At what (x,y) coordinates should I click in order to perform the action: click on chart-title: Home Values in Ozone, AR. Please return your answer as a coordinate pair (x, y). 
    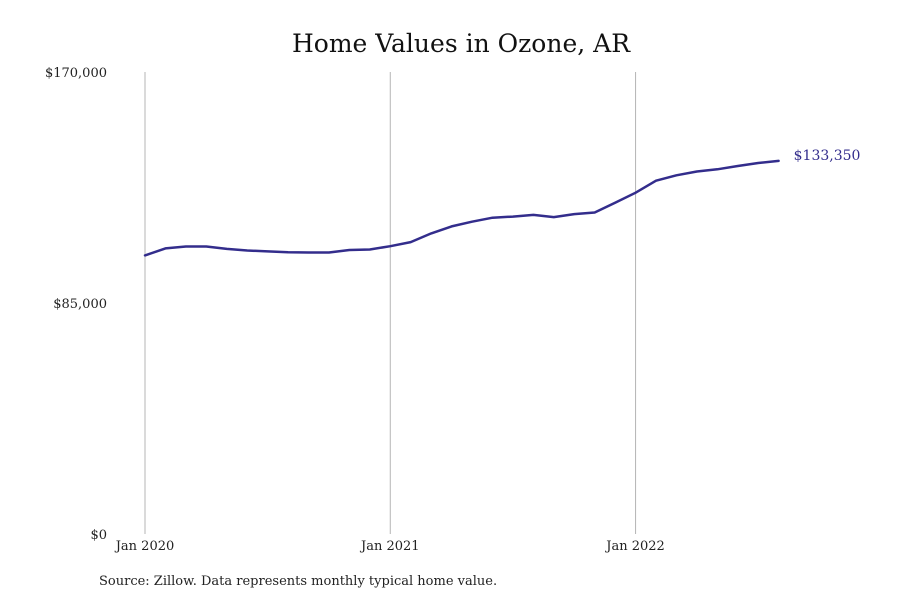
    Looking at the image, I should click on (461, 43).